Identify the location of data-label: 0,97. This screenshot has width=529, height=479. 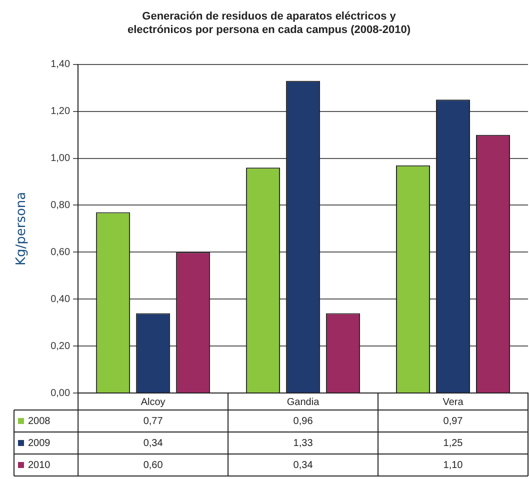
(453, 421).